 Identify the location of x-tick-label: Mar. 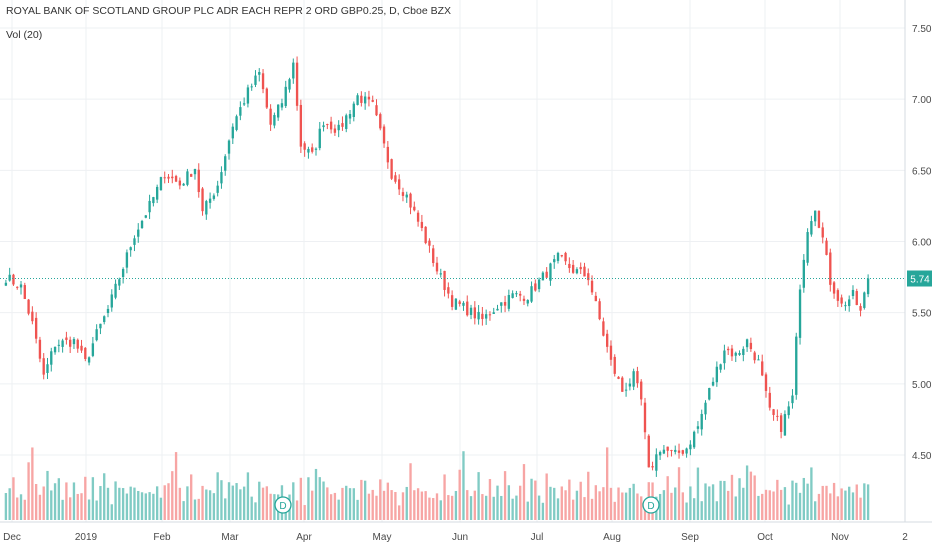
(230, 537).